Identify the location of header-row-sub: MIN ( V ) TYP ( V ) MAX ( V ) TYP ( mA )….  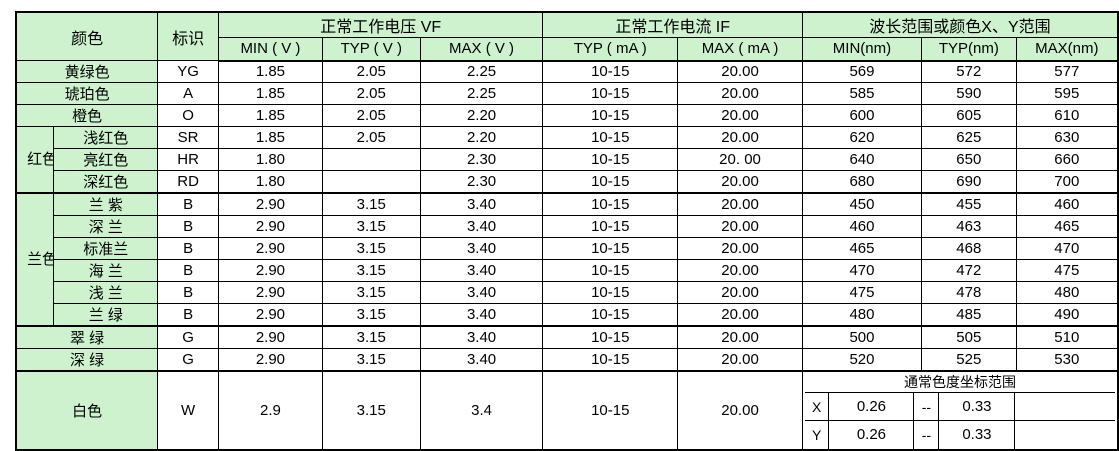
(567, 49).